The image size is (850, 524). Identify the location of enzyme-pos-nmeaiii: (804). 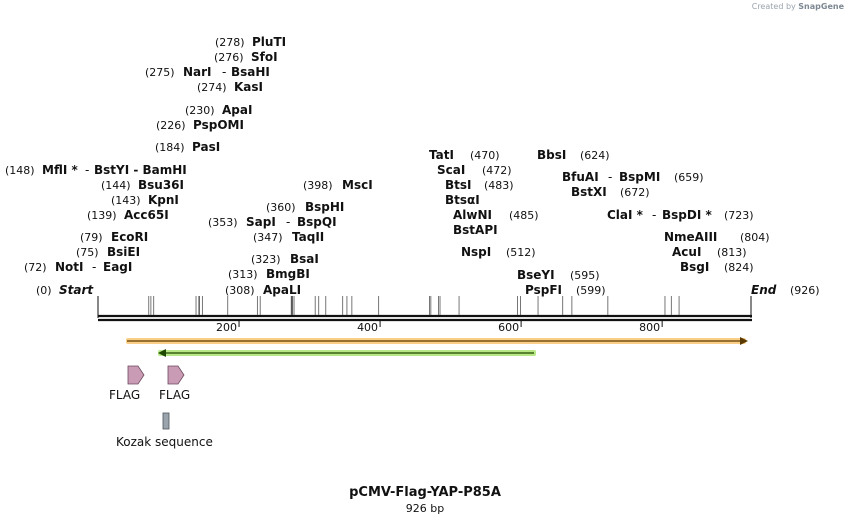
(755, 237).